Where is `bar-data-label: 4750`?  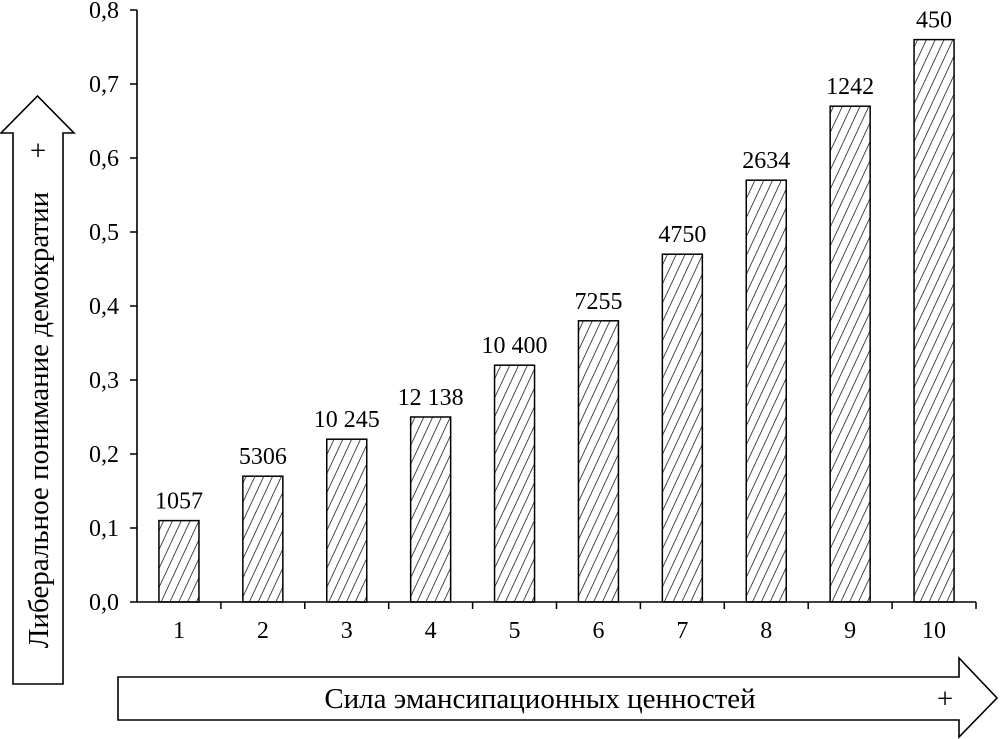
bar-data-label: 4750 is located at coordinates (682, 235).